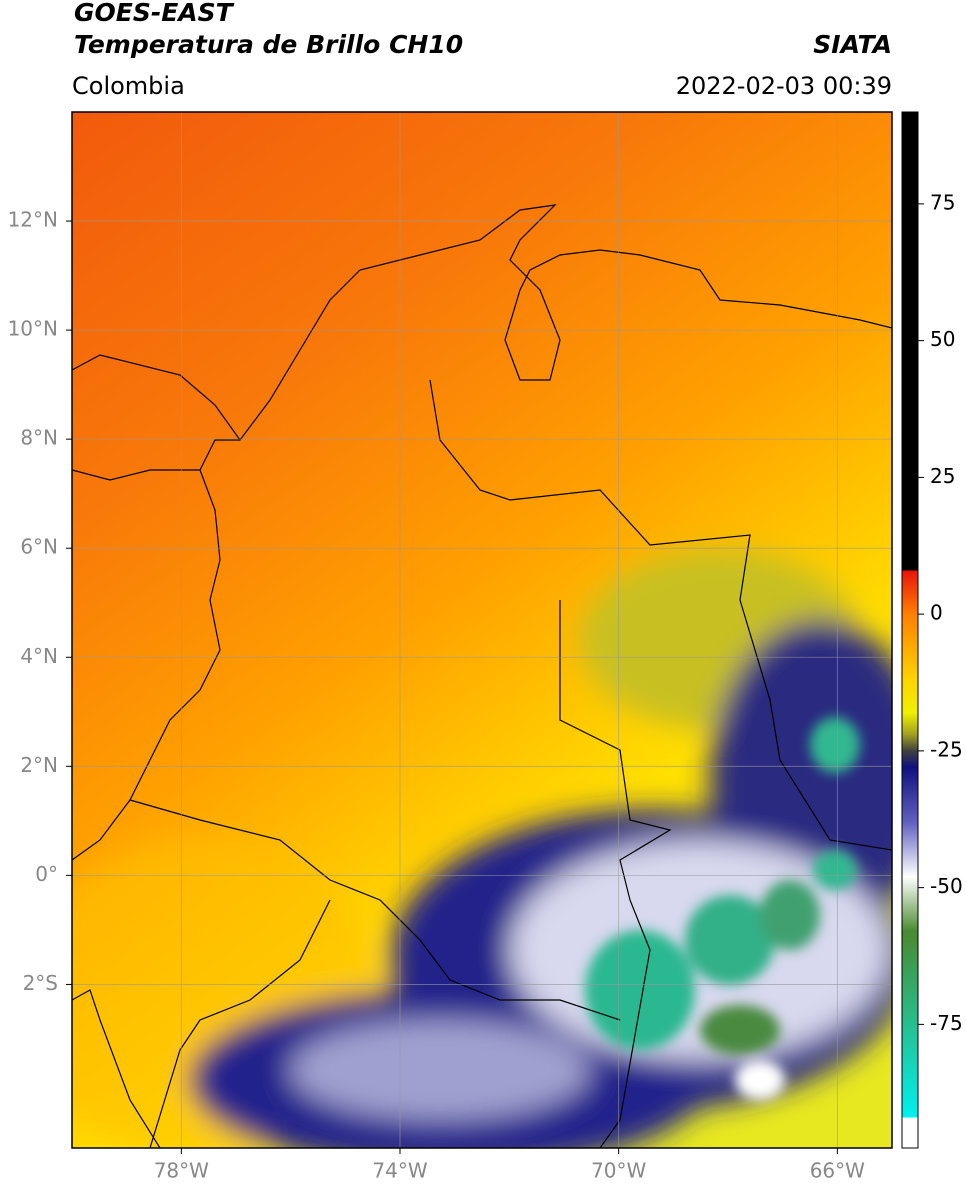 The image size is (966, 1194). Describe the element at coordinates (128, 86) in the screenshot. I see `region: Colombia` at that location.